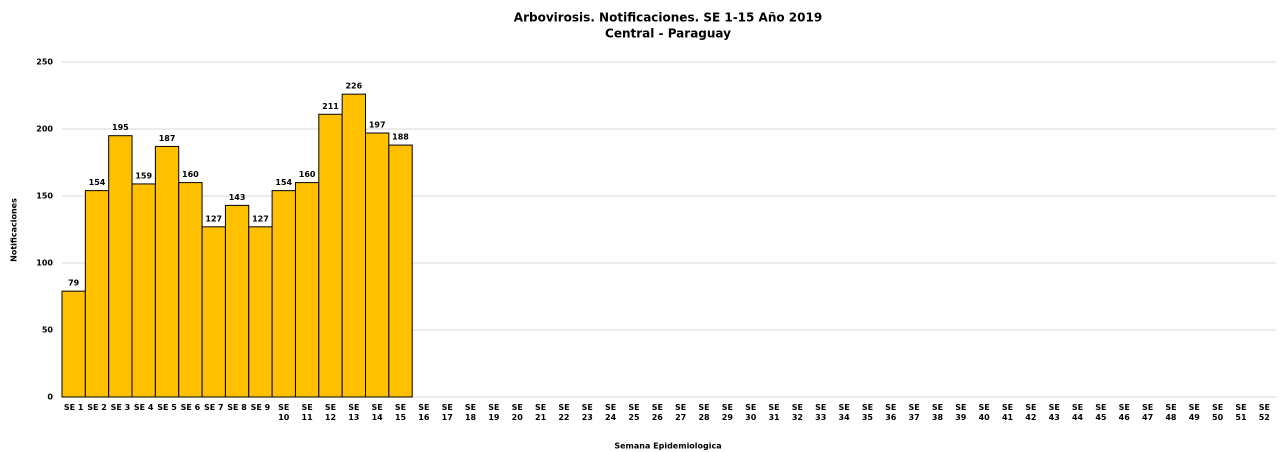 Image resolution: width=1281 pixels, height=452 pixels. Describe the element at coordinates (704, 412) in the screenshot. I see `x-tick-label: SE 28` at that location.